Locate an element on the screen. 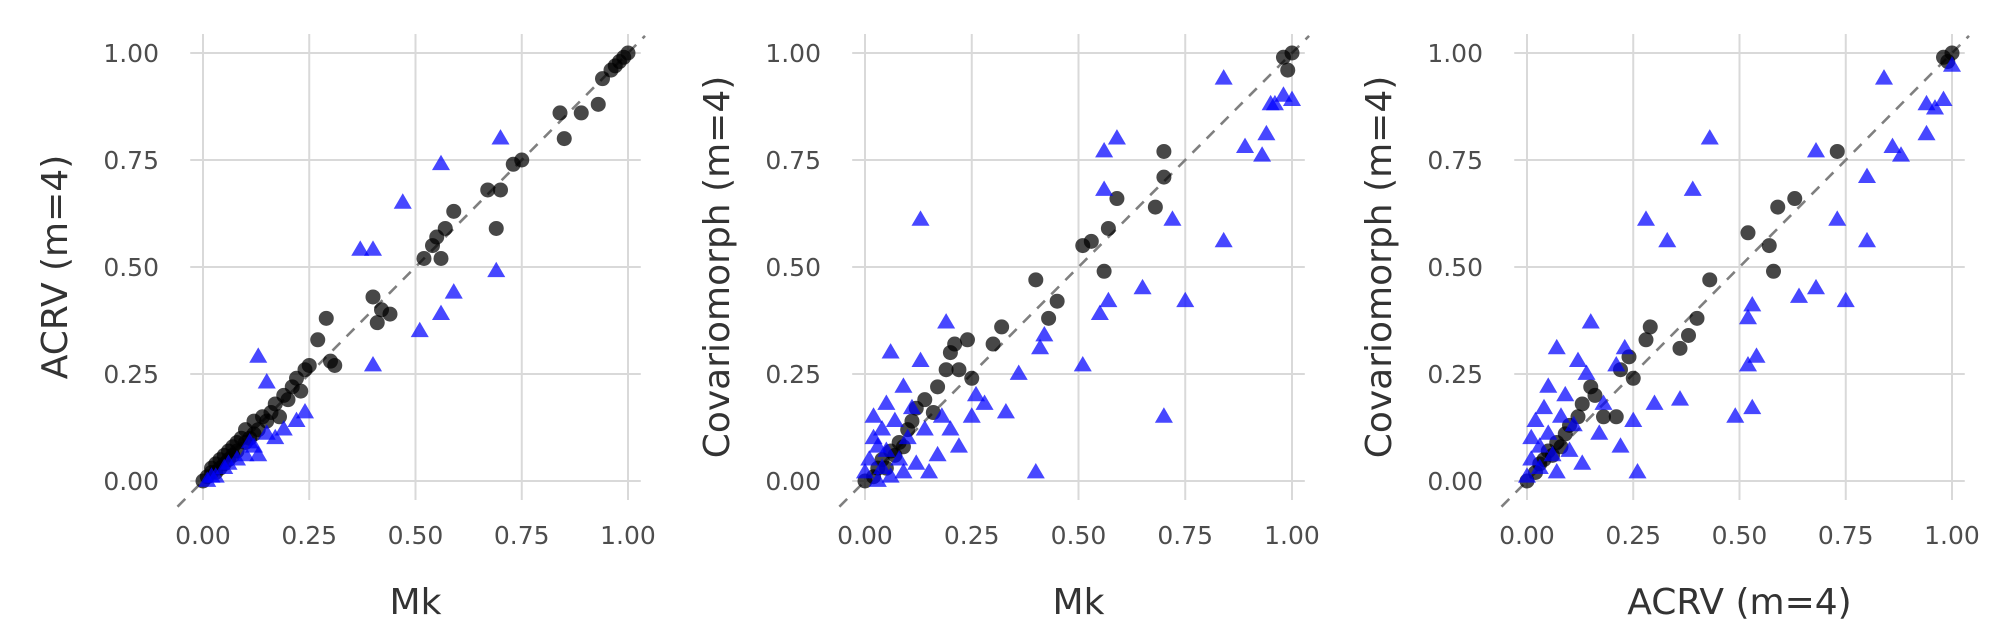 The image size is (2000, 639). y-axis-title: ACRV (m=4) is located at coordinates (55, 267).